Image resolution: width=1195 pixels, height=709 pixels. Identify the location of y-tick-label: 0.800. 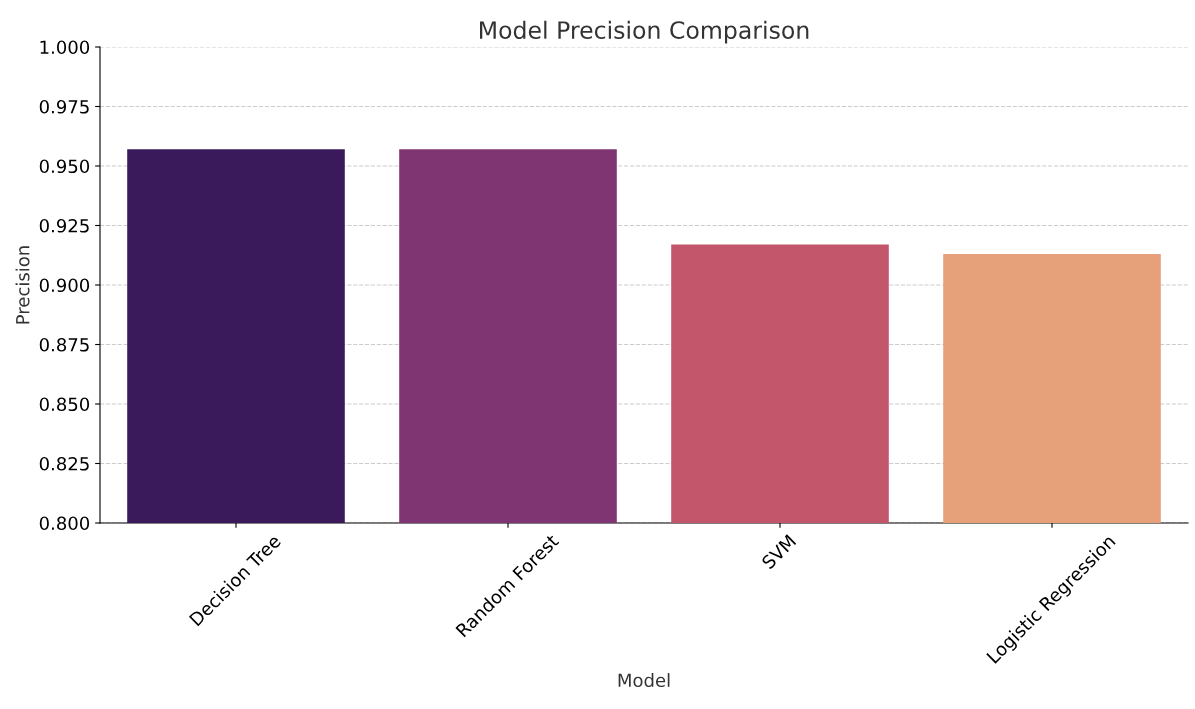
(64, 523).